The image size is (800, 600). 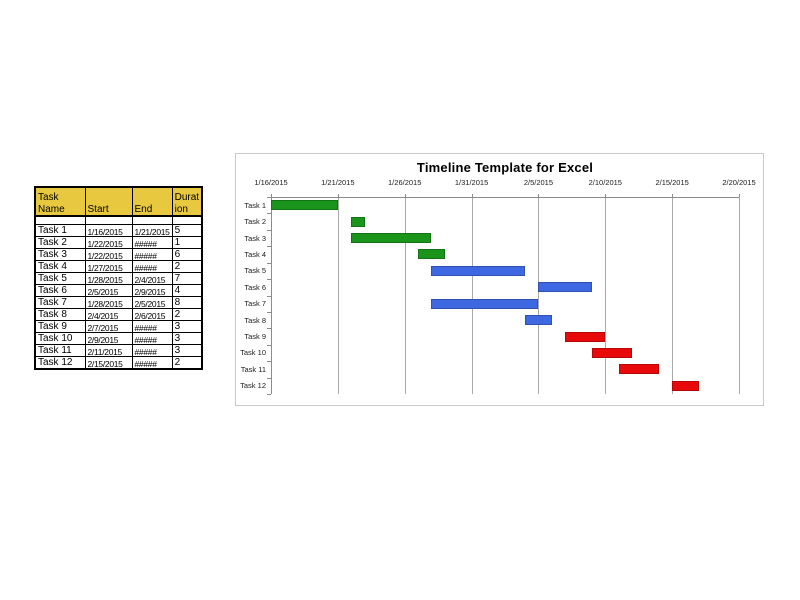 What do you see at coordinates (255, 287) in the screenshot?
I see `task-label: Task 6` at bounding box center [255, 287].